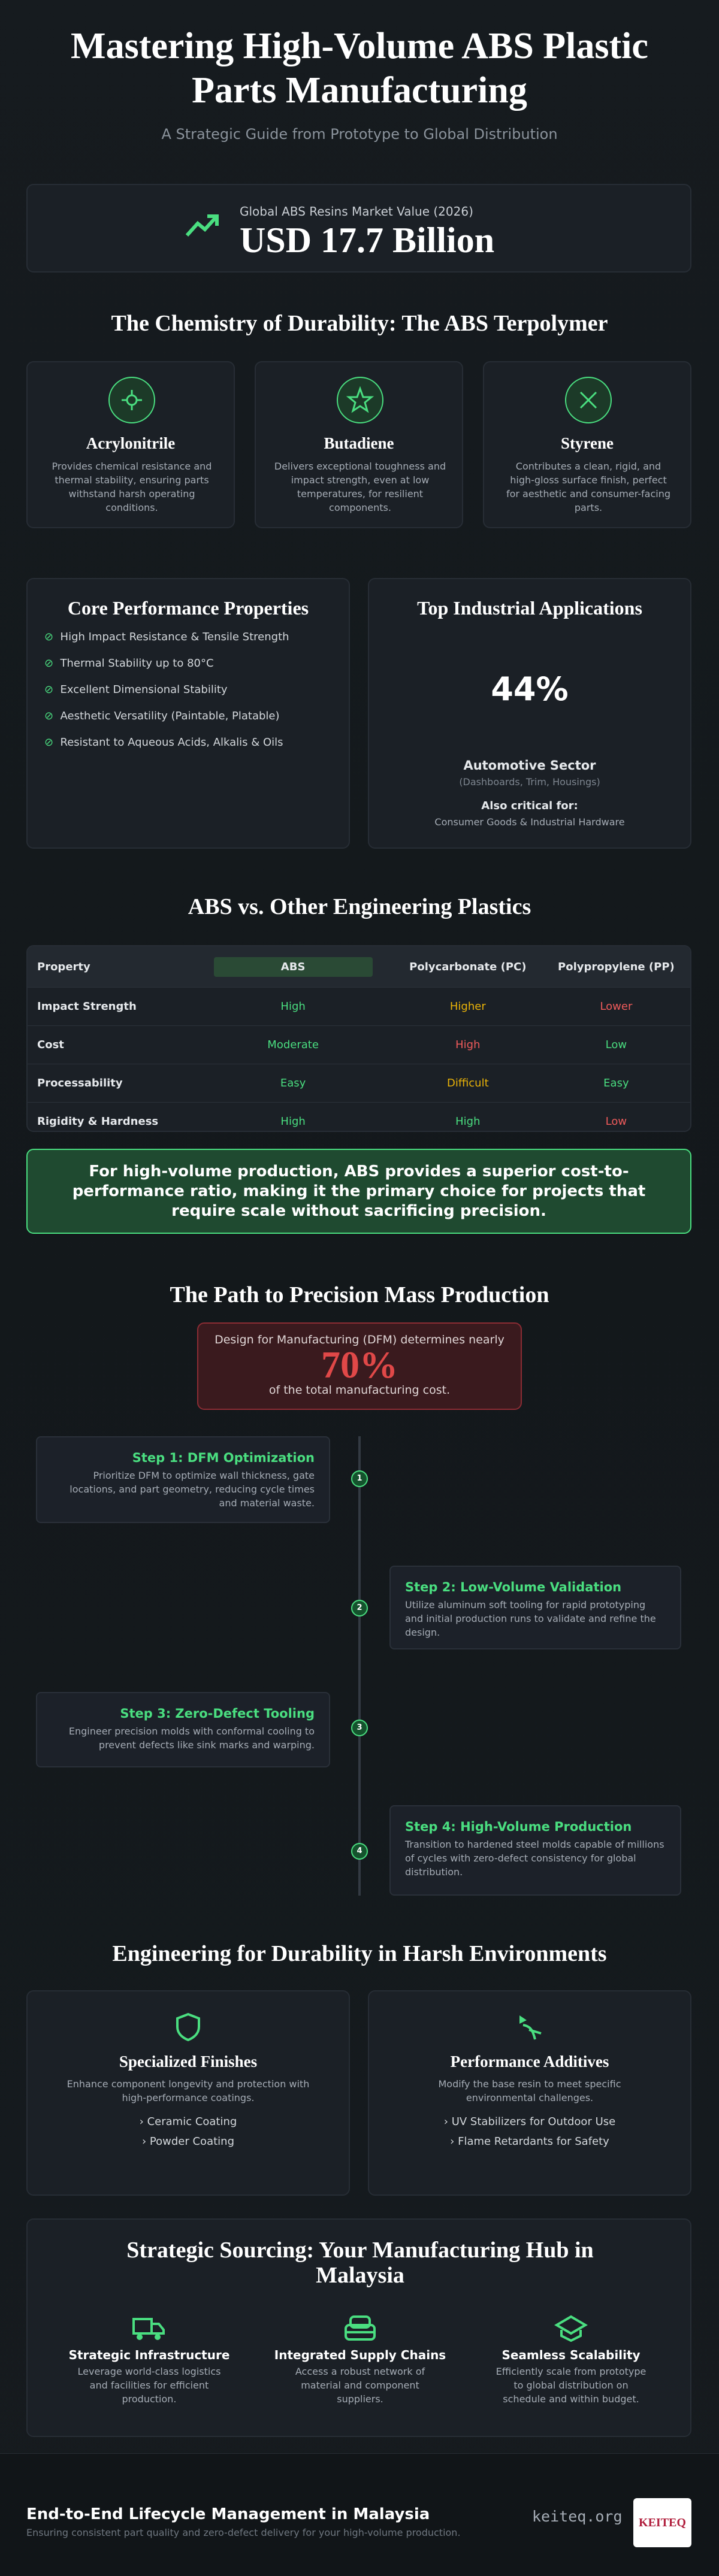  What do you see at coordinates (359, 1478) in the screenshot?
I see `step-node: 1` at bounding box center [359, 1478].